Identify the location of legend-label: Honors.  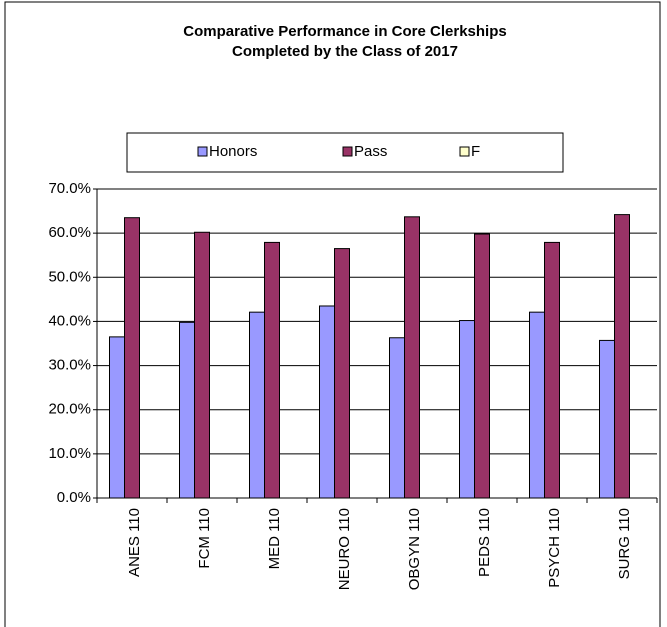
(233, 151).